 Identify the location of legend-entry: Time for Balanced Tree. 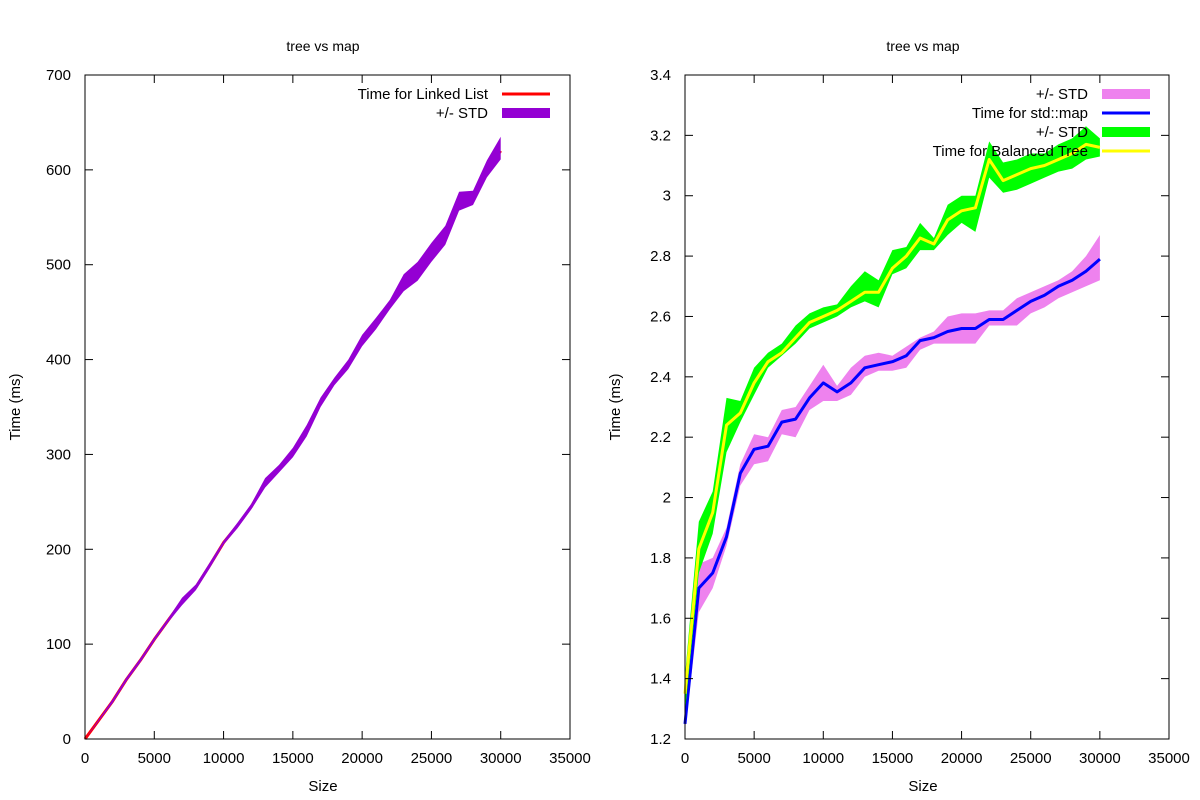
(1041, 151).